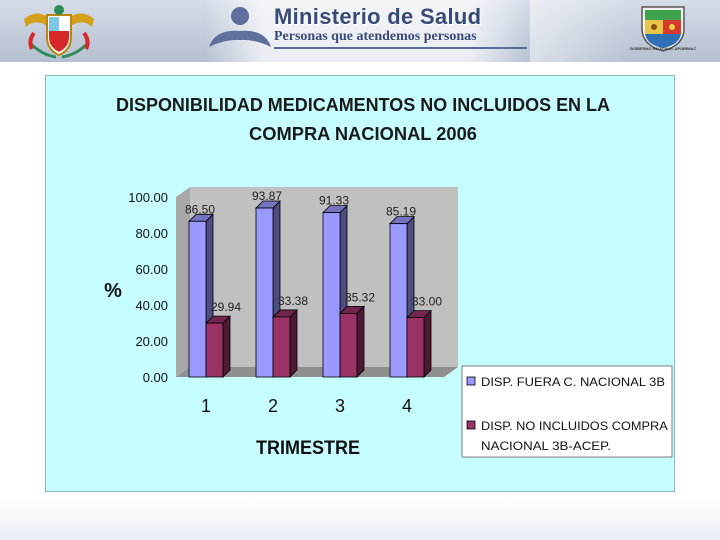 Image resolution: width=720 pixels, height=540 pixels. I want to click on y-tick-label: 20.00, so click(151, 341).